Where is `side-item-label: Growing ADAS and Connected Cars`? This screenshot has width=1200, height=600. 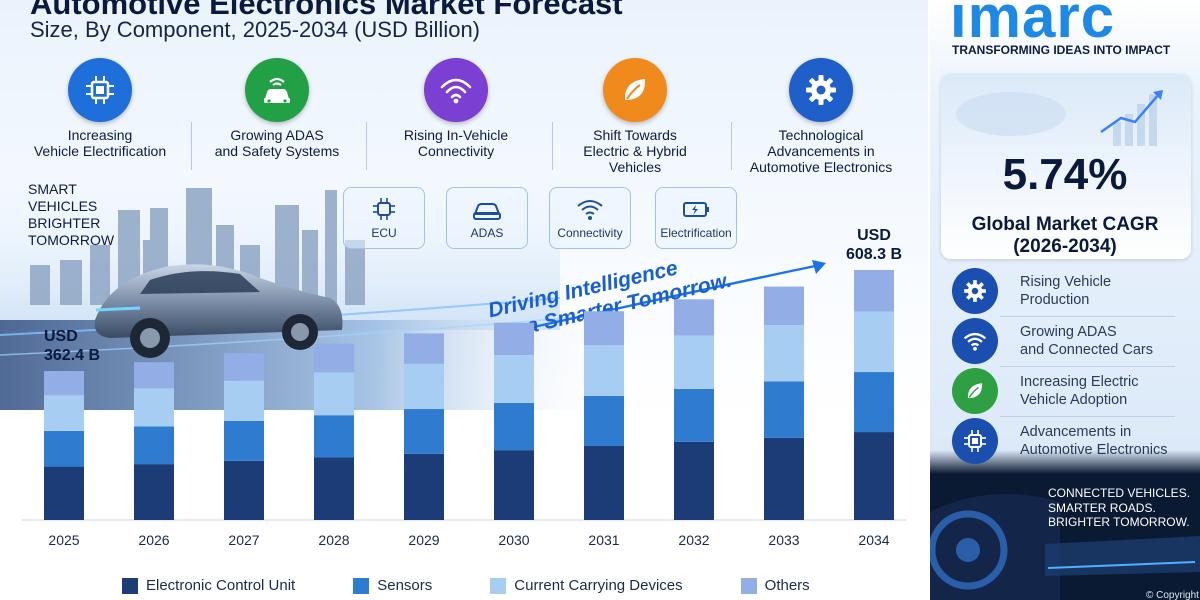
side-item-label: Growing ADAS and Connected Cars is located at coordinates (1086, 341).